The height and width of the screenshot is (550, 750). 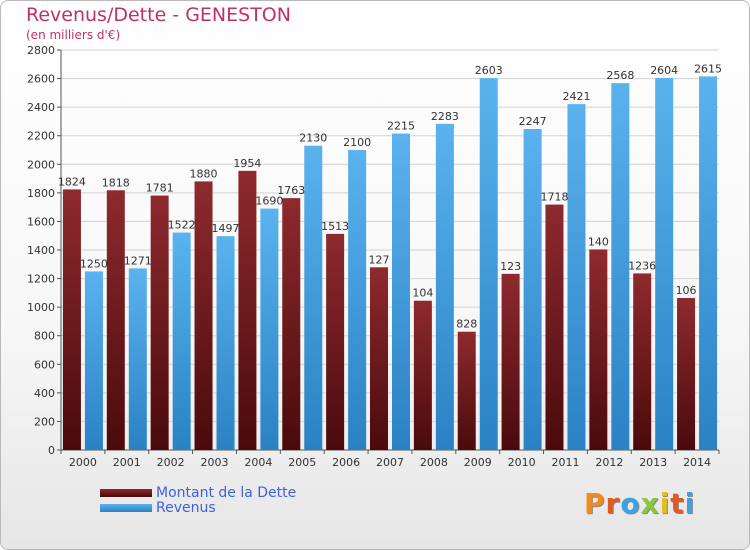 I want to click on data-label: 1781, so click(x=160, y=188).